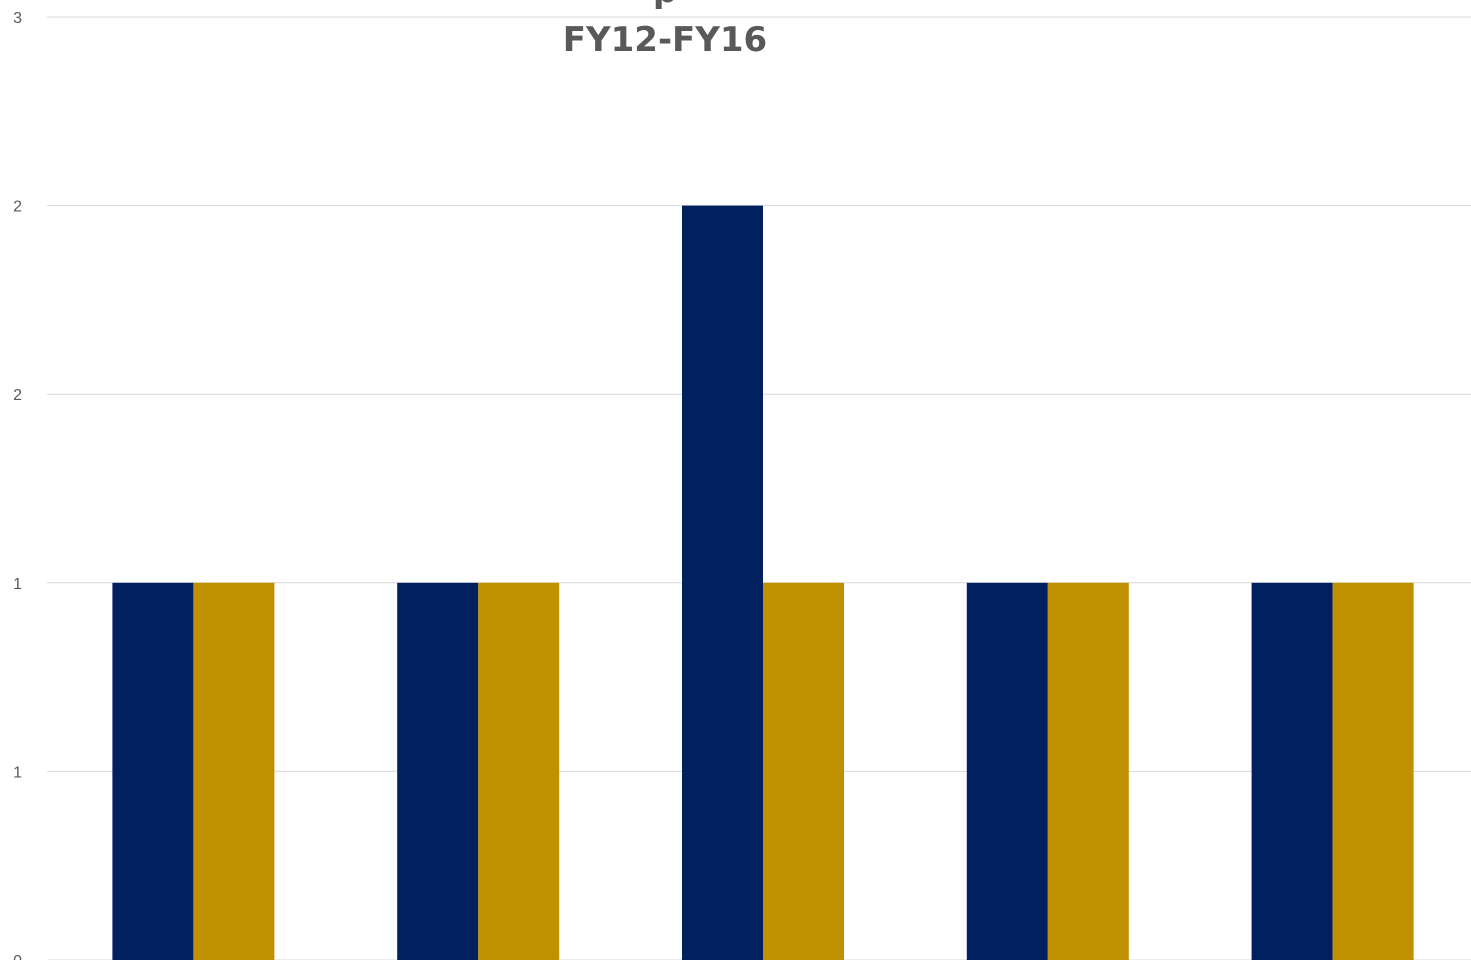 The image size is (1471, 965). I want to click on chart-title-line-2: FY12-FY16, so click(665, 40).